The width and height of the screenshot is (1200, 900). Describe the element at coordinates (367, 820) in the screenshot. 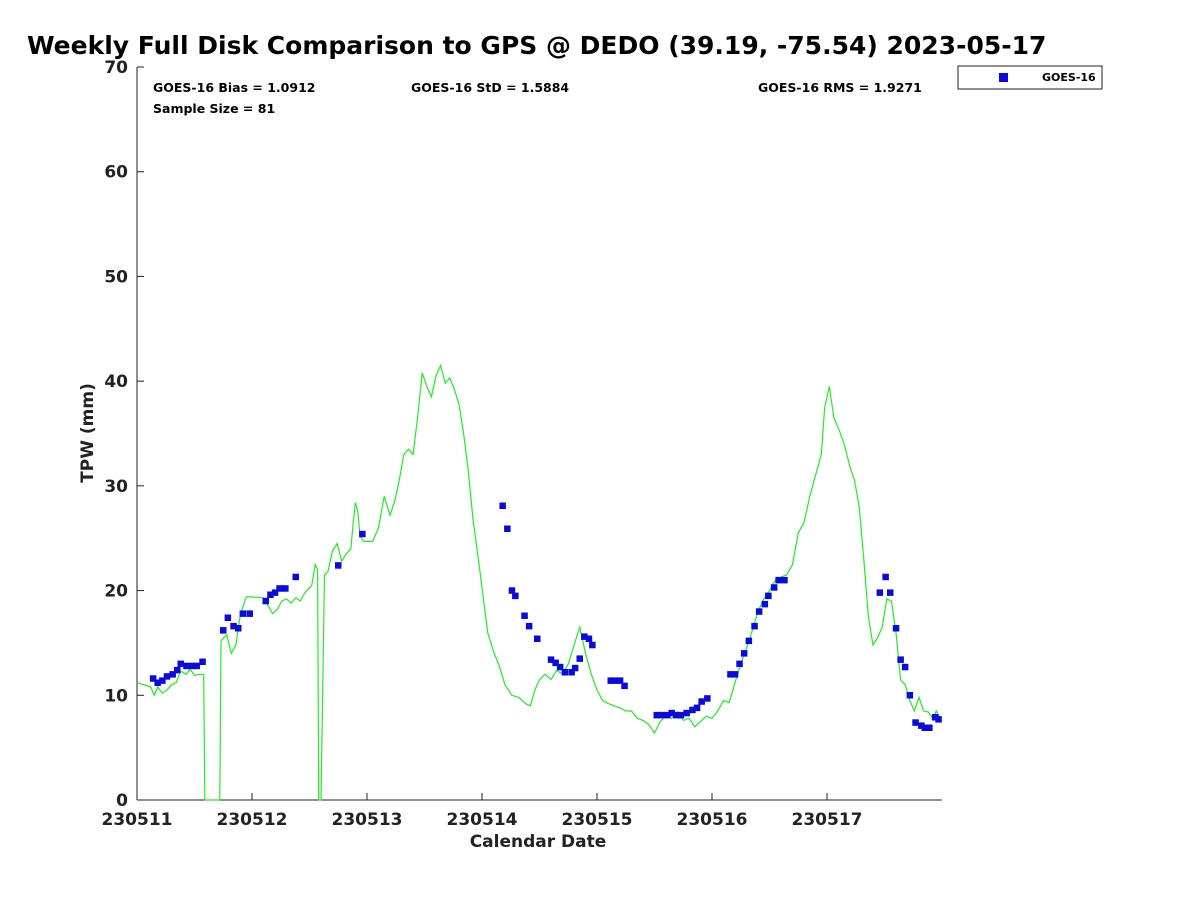

I see `x-tick-label: 230513` at that location.